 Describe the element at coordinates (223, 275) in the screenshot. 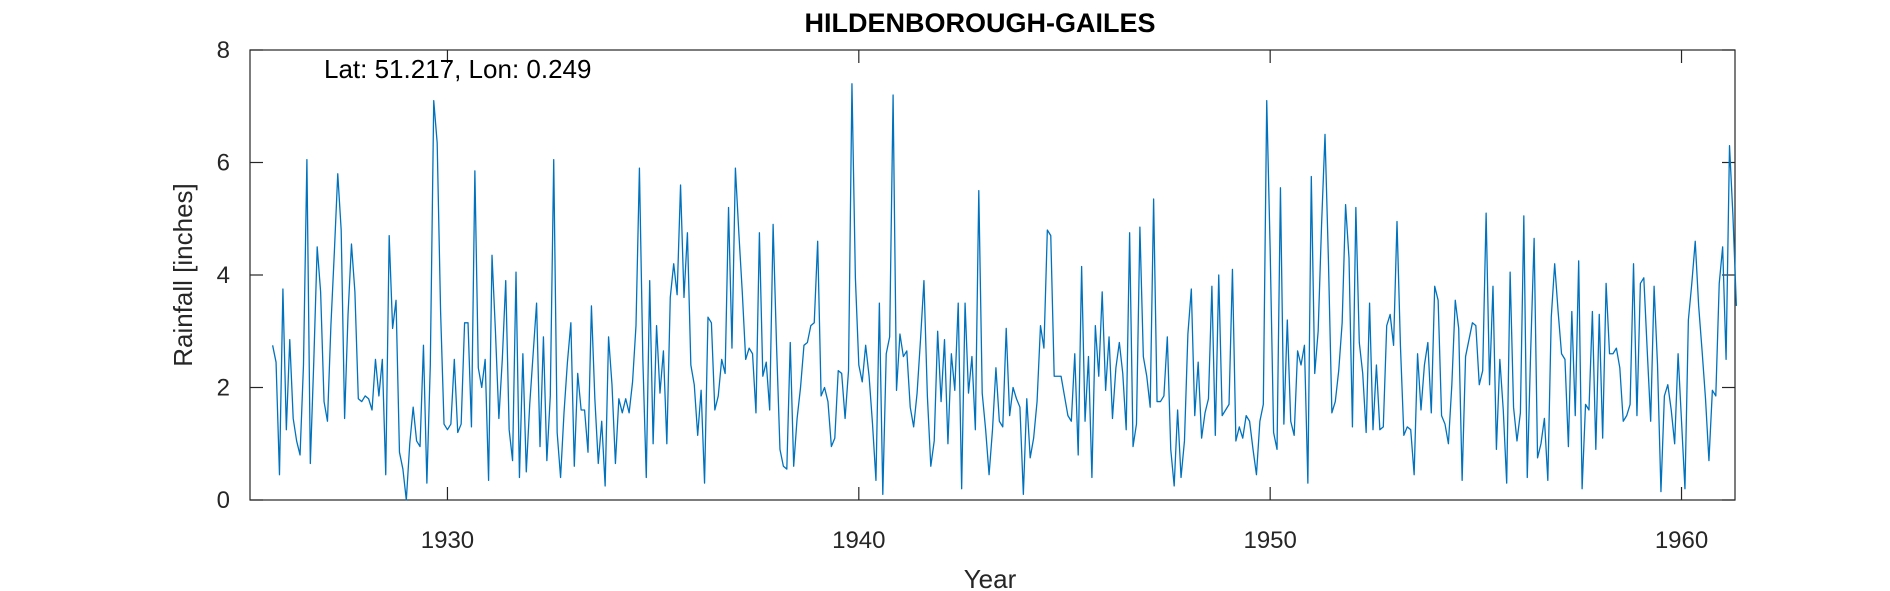

I see `y-tick-label: 4` at that location.